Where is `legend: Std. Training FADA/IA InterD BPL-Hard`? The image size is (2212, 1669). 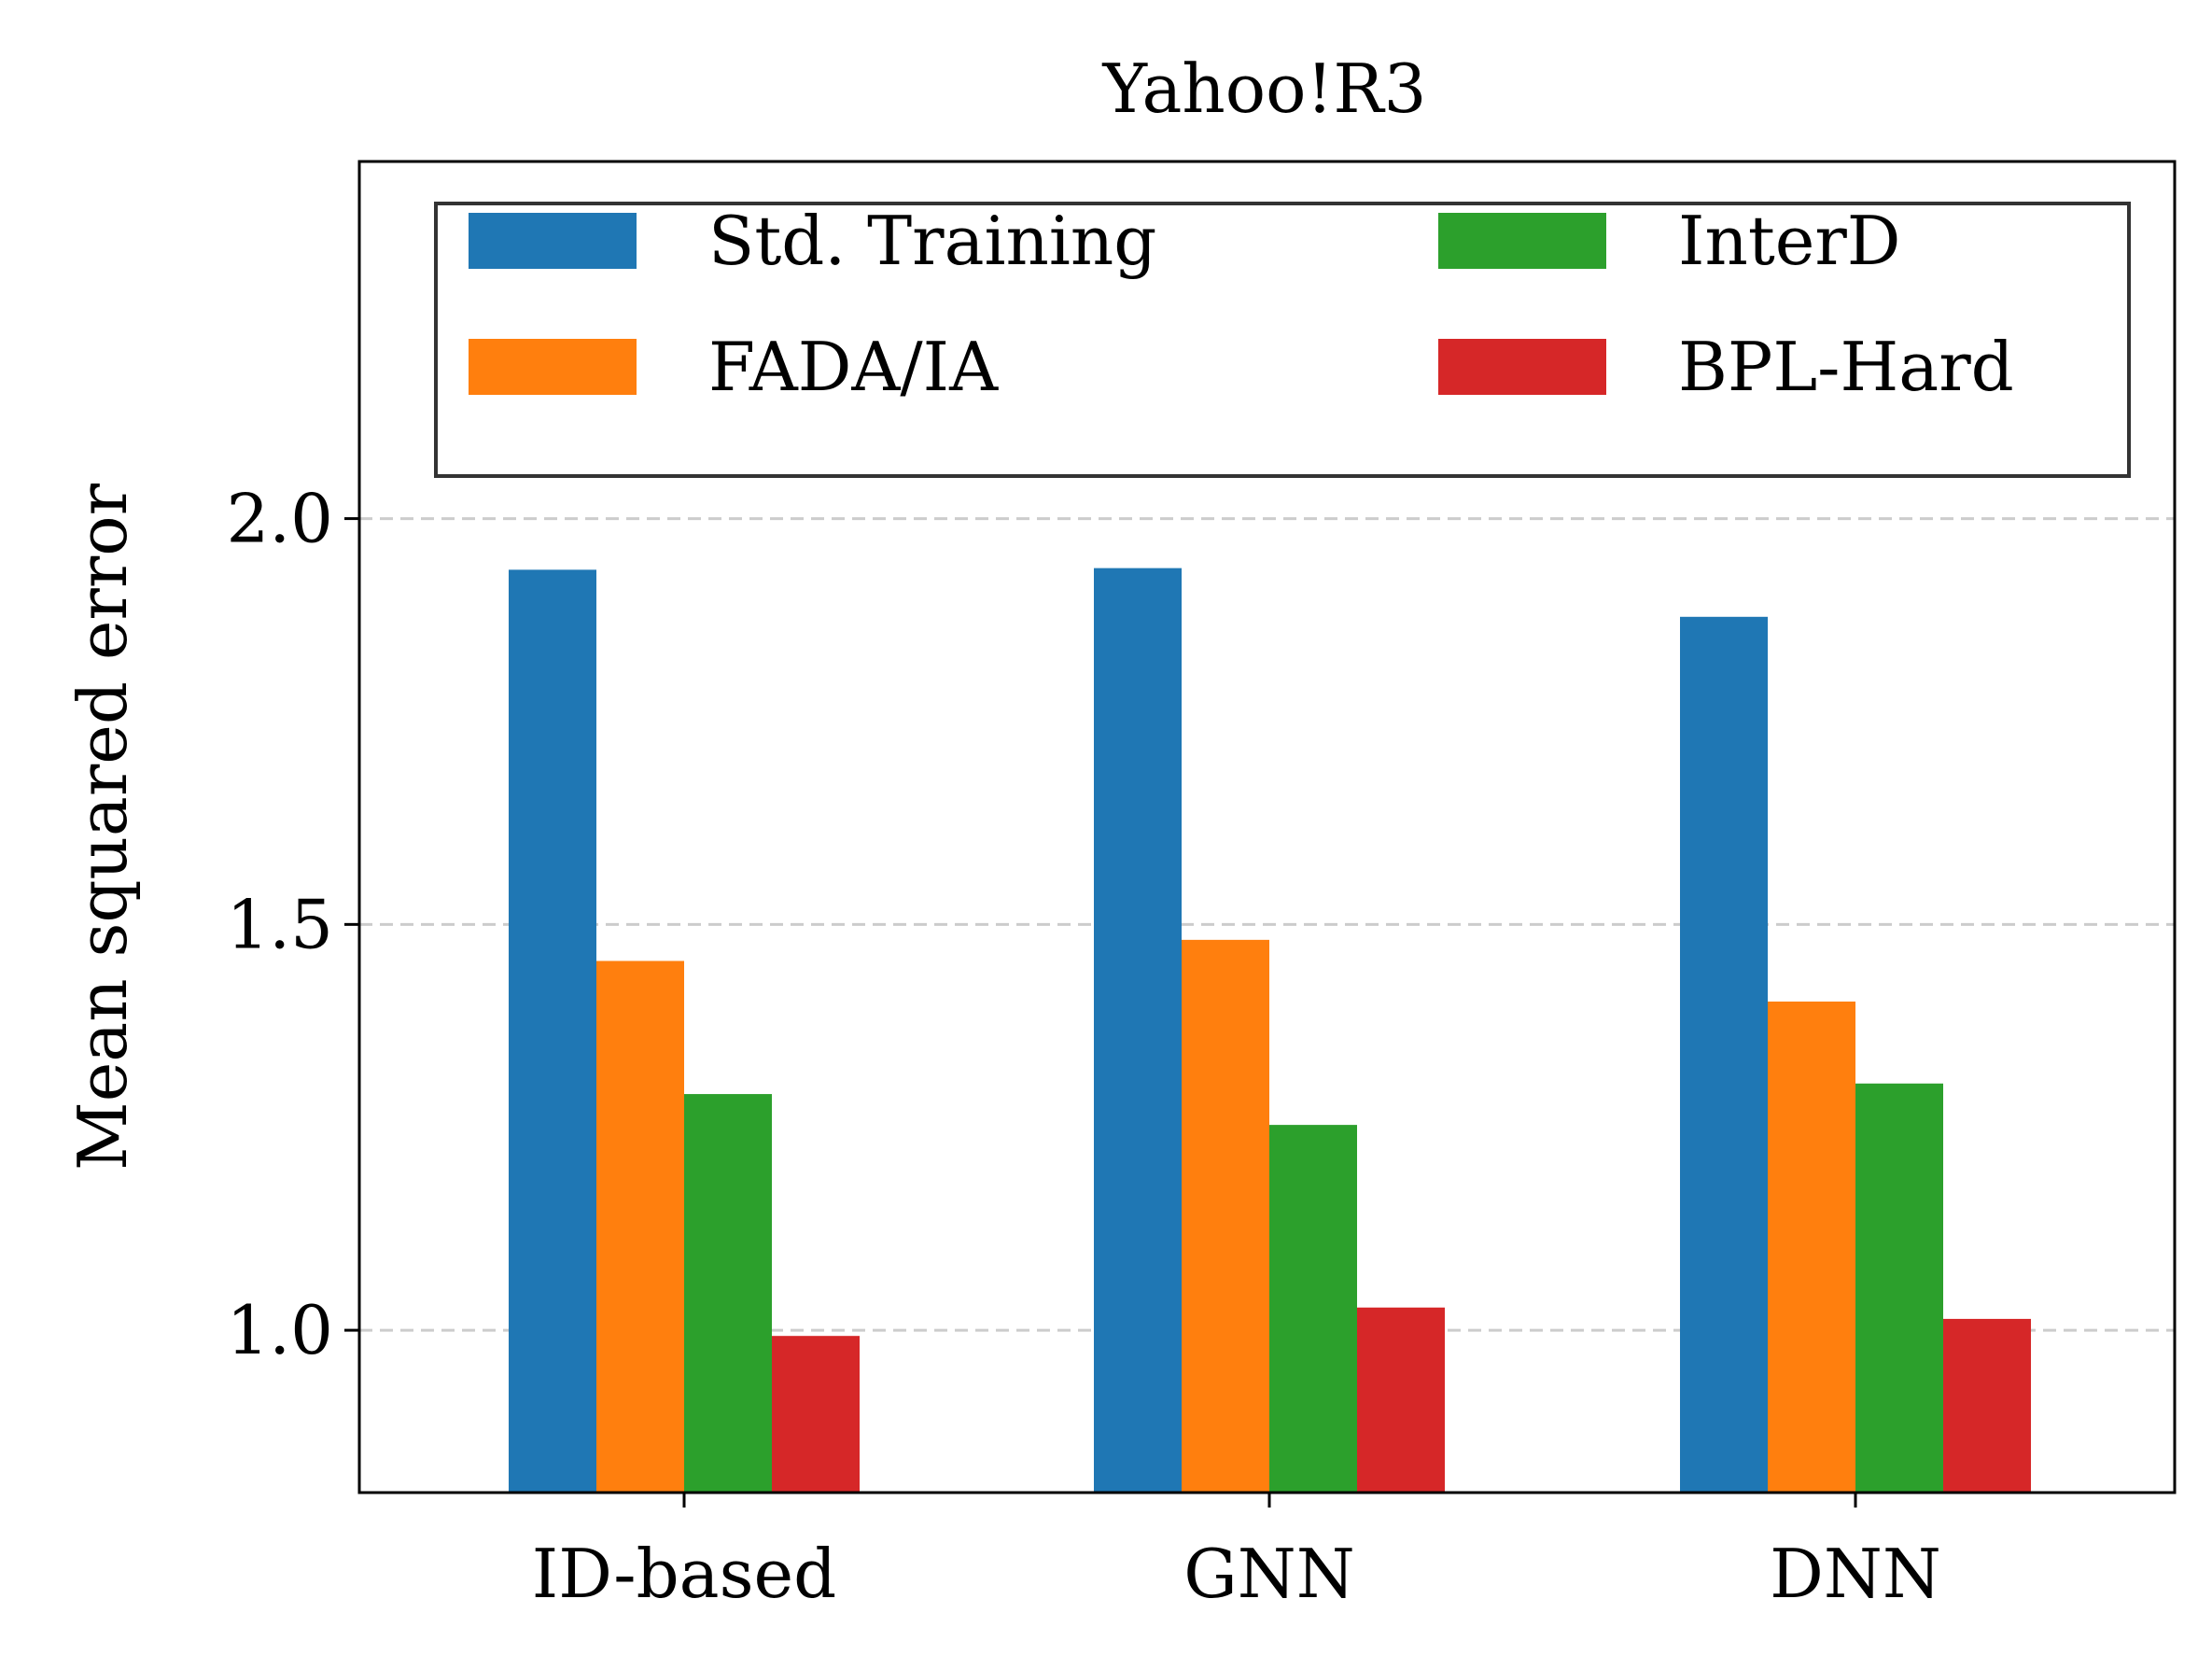 legend: Std. Training FADA/IA InterD BPL-Hard is located at coordinates (1282, 340).